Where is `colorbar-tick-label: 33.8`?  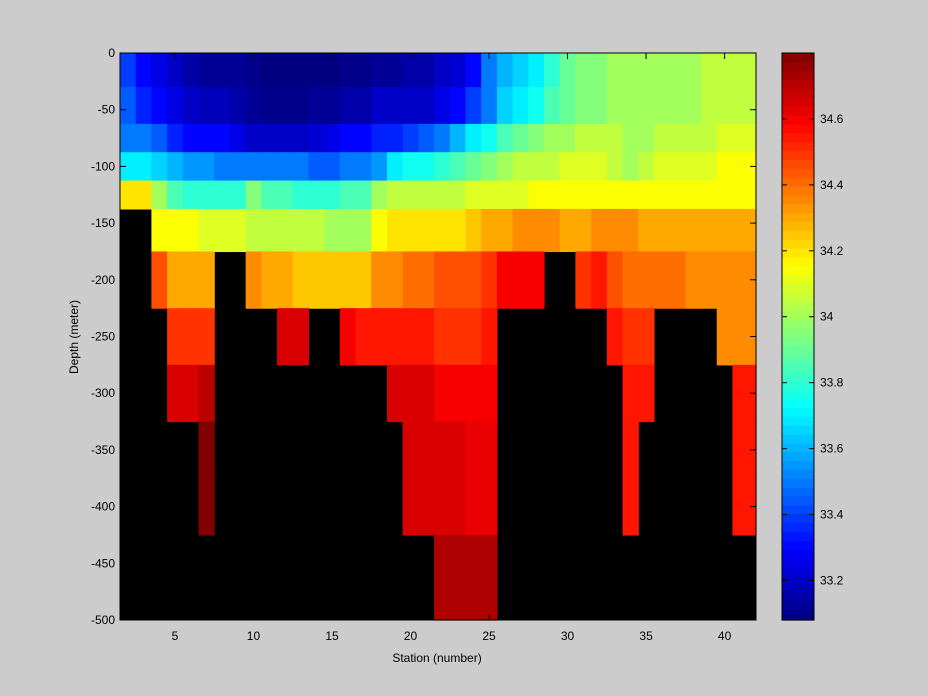 colorbar-tick-label: 33.8 is located at coordinates (832, 383).